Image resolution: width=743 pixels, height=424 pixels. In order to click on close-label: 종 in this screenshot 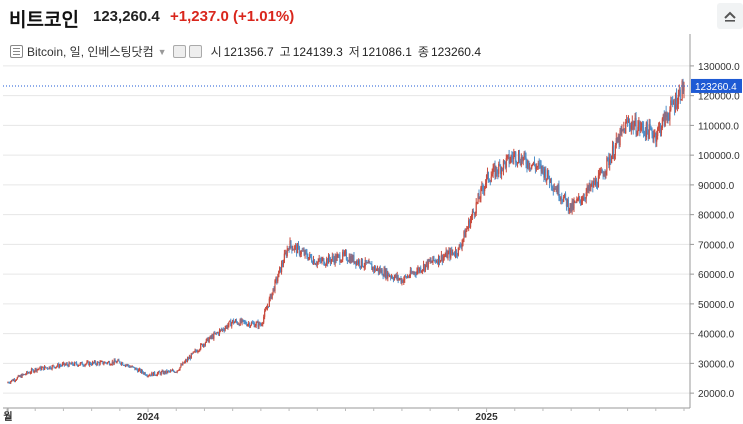, I will do `click(423, 52)`.